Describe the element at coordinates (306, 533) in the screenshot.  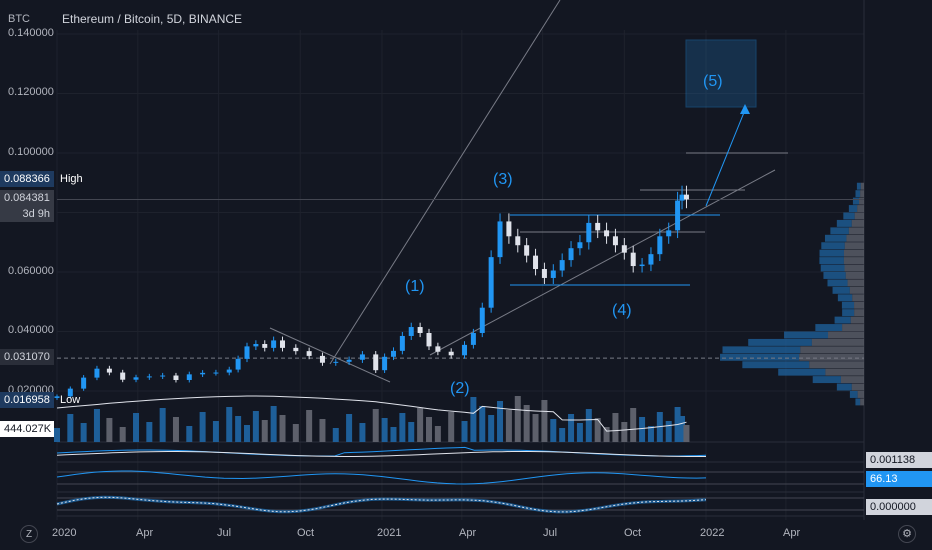
I see `time-tick: Oct` at that location.